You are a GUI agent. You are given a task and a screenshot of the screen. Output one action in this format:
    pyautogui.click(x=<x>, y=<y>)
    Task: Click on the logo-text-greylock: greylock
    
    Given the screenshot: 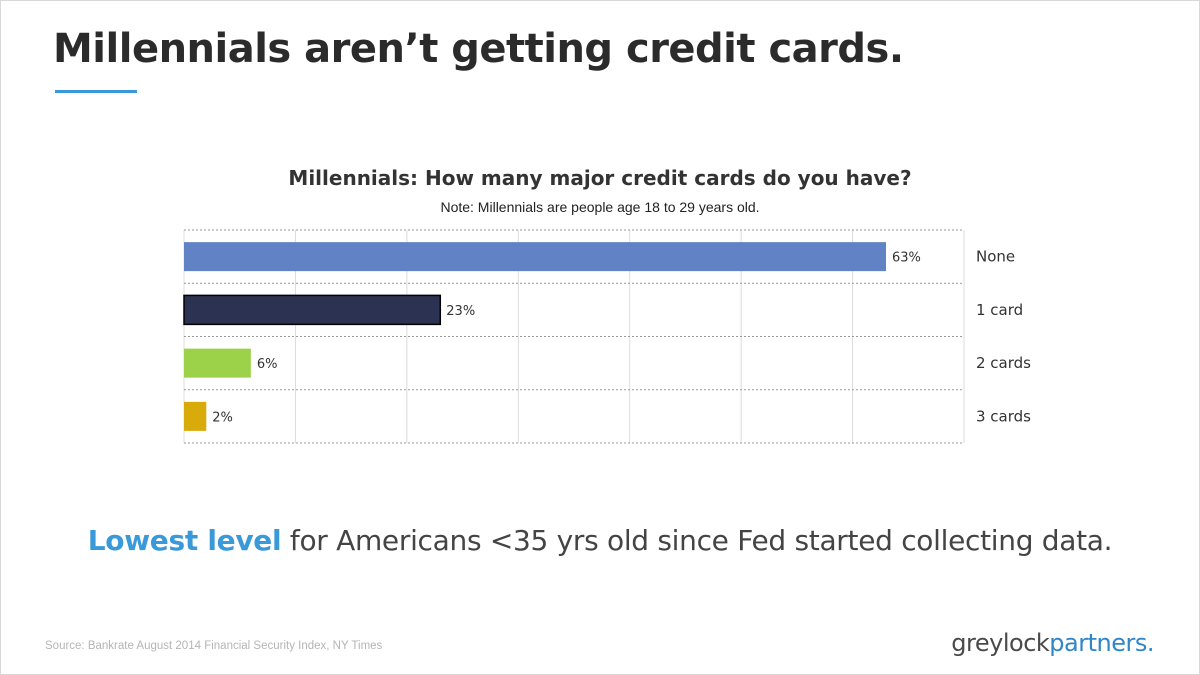 What is the action you would take?
    pyautogui.click(x=1000, y=643)
    